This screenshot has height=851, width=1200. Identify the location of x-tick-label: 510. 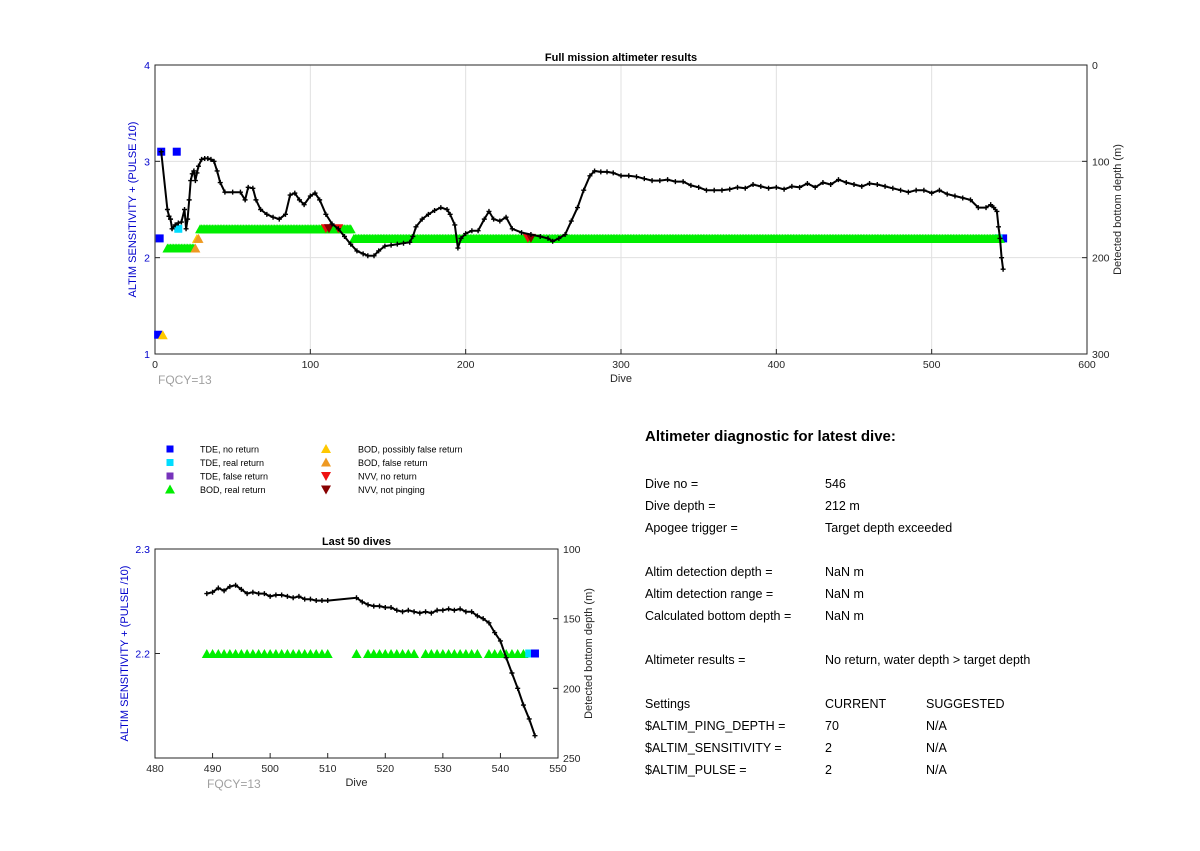
(328, 769).